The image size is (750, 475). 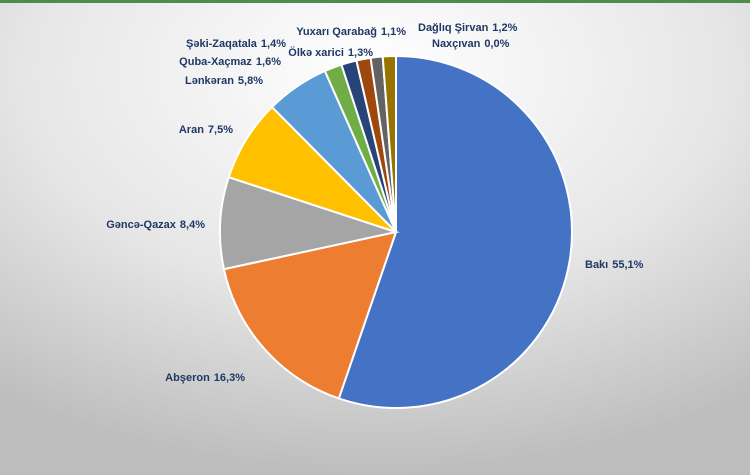 I want to click on slice-label: Şəki-Zaqatala 1,4%, so click(x=236, y=44).